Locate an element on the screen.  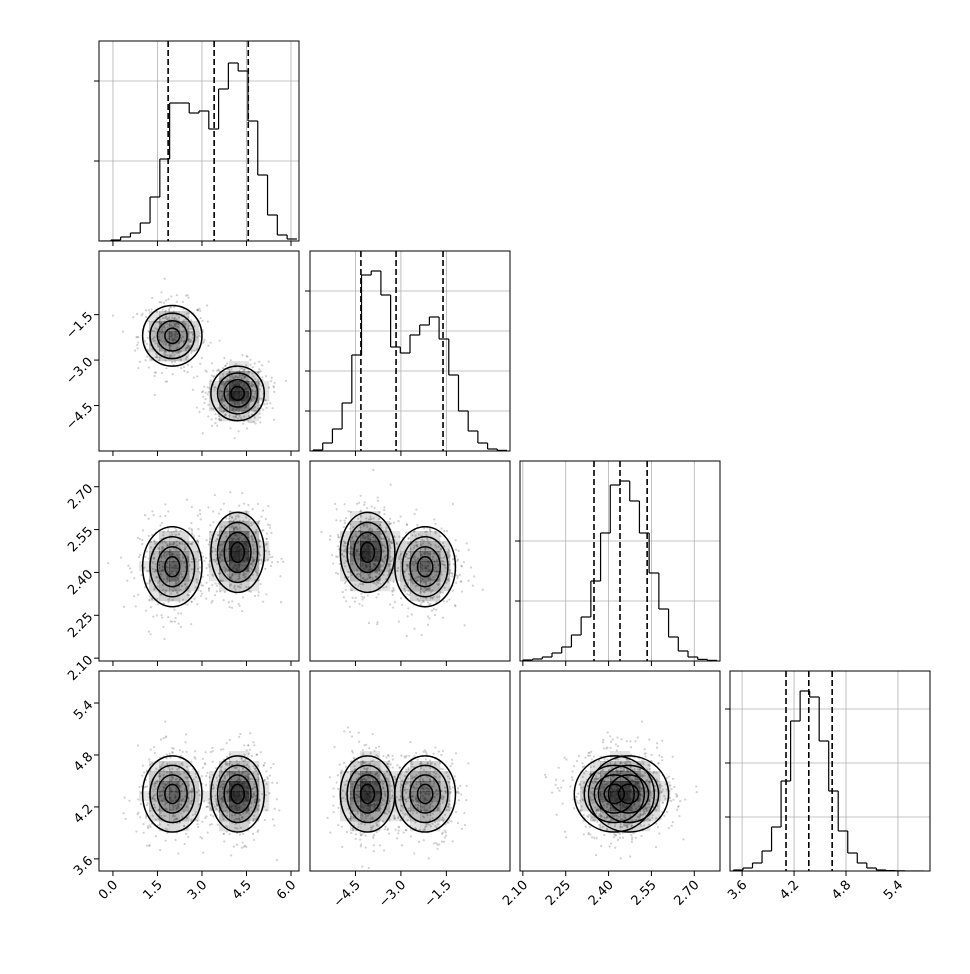
y-tick-label: 2.25 is located at coordinates (80, 625).